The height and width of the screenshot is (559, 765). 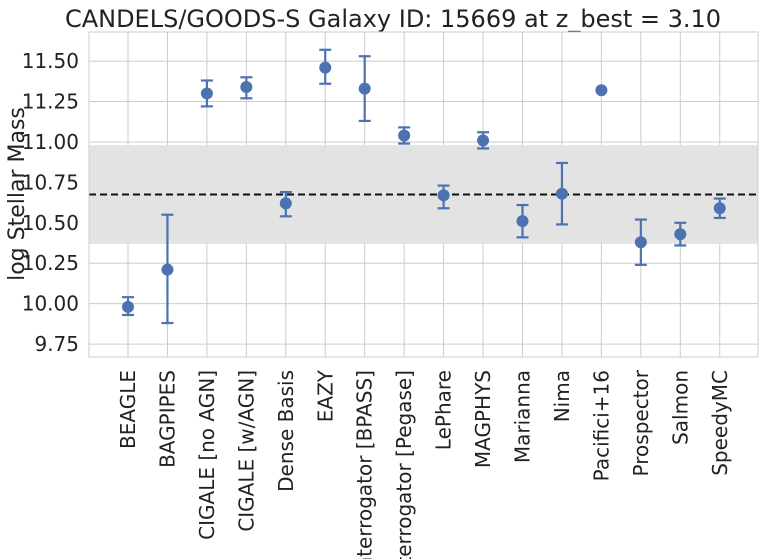 I want to click on x-tick-label: Salmon, so click(x=680, y=407).